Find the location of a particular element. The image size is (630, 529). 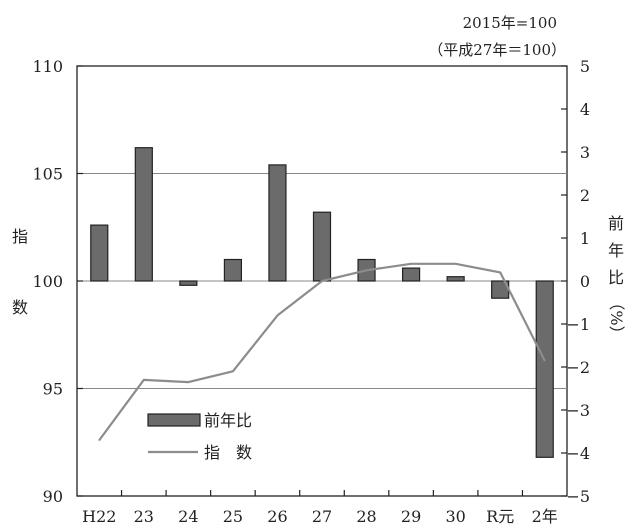

base-note-line1: 2015年=100 is located at coordinates (510, 23).